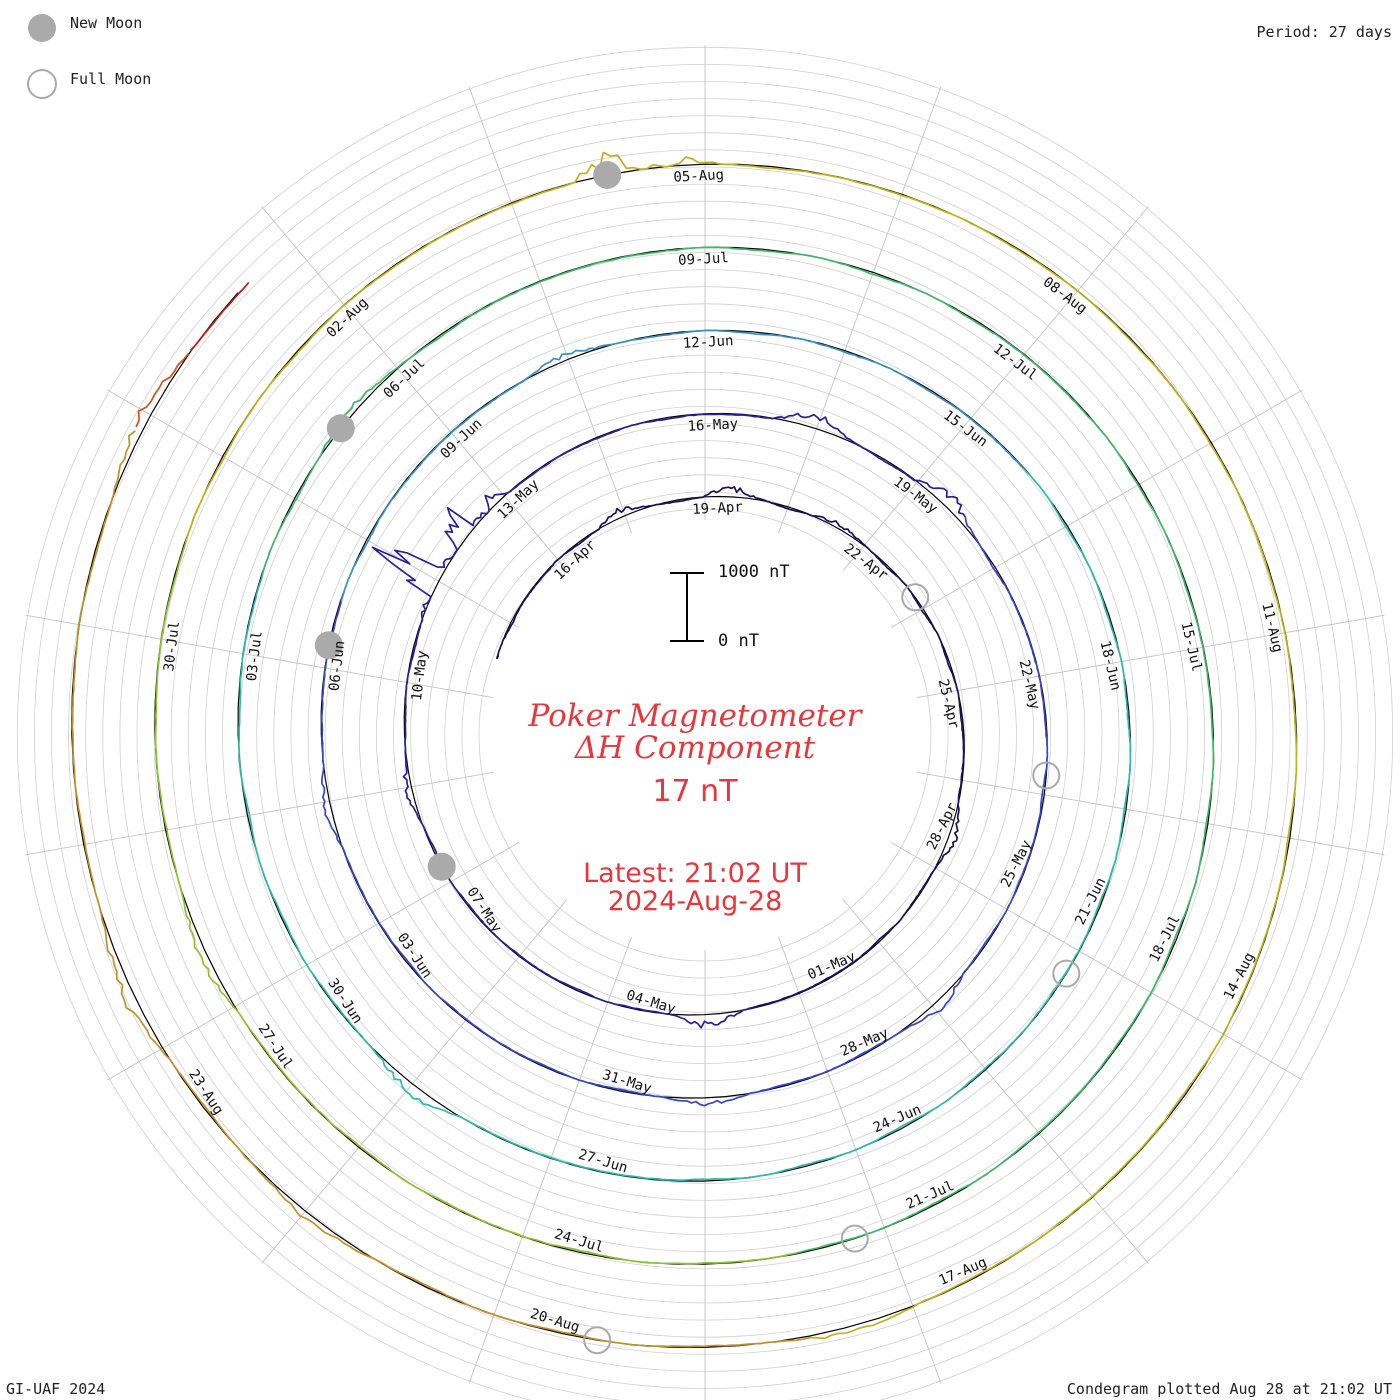 This screenshot has height=1400, width=1400. What do you see at coordinates (344, 1001) in the screenshot?
I see `date-label: 30-Jun` at bounding box center [344, 1001].